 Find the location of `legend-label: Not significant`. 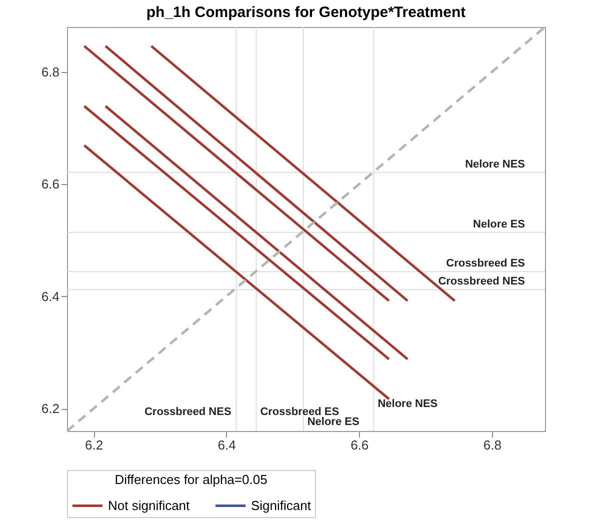

legend-label: Not significant is located at coordinates (149, 505).